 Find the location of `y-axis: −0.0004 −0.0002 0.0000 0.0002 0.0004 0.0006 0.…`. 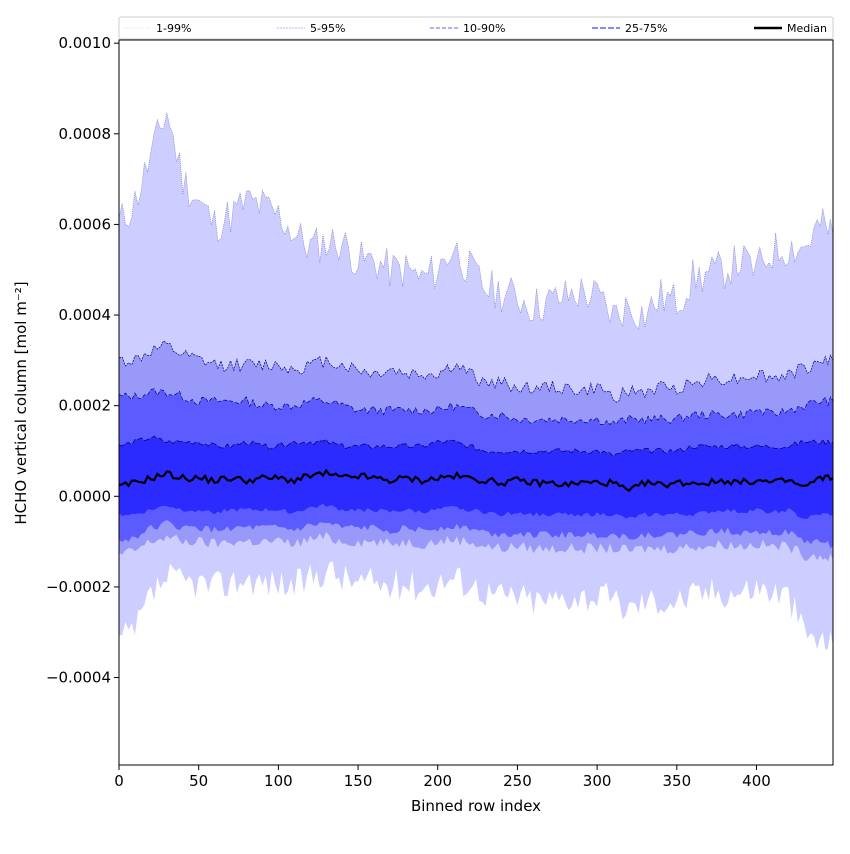

y-axis: −0.0004 −0.0002 0.0000 0.0002 0.0004 0.0006 0.… is located at coordinates (82, 360).